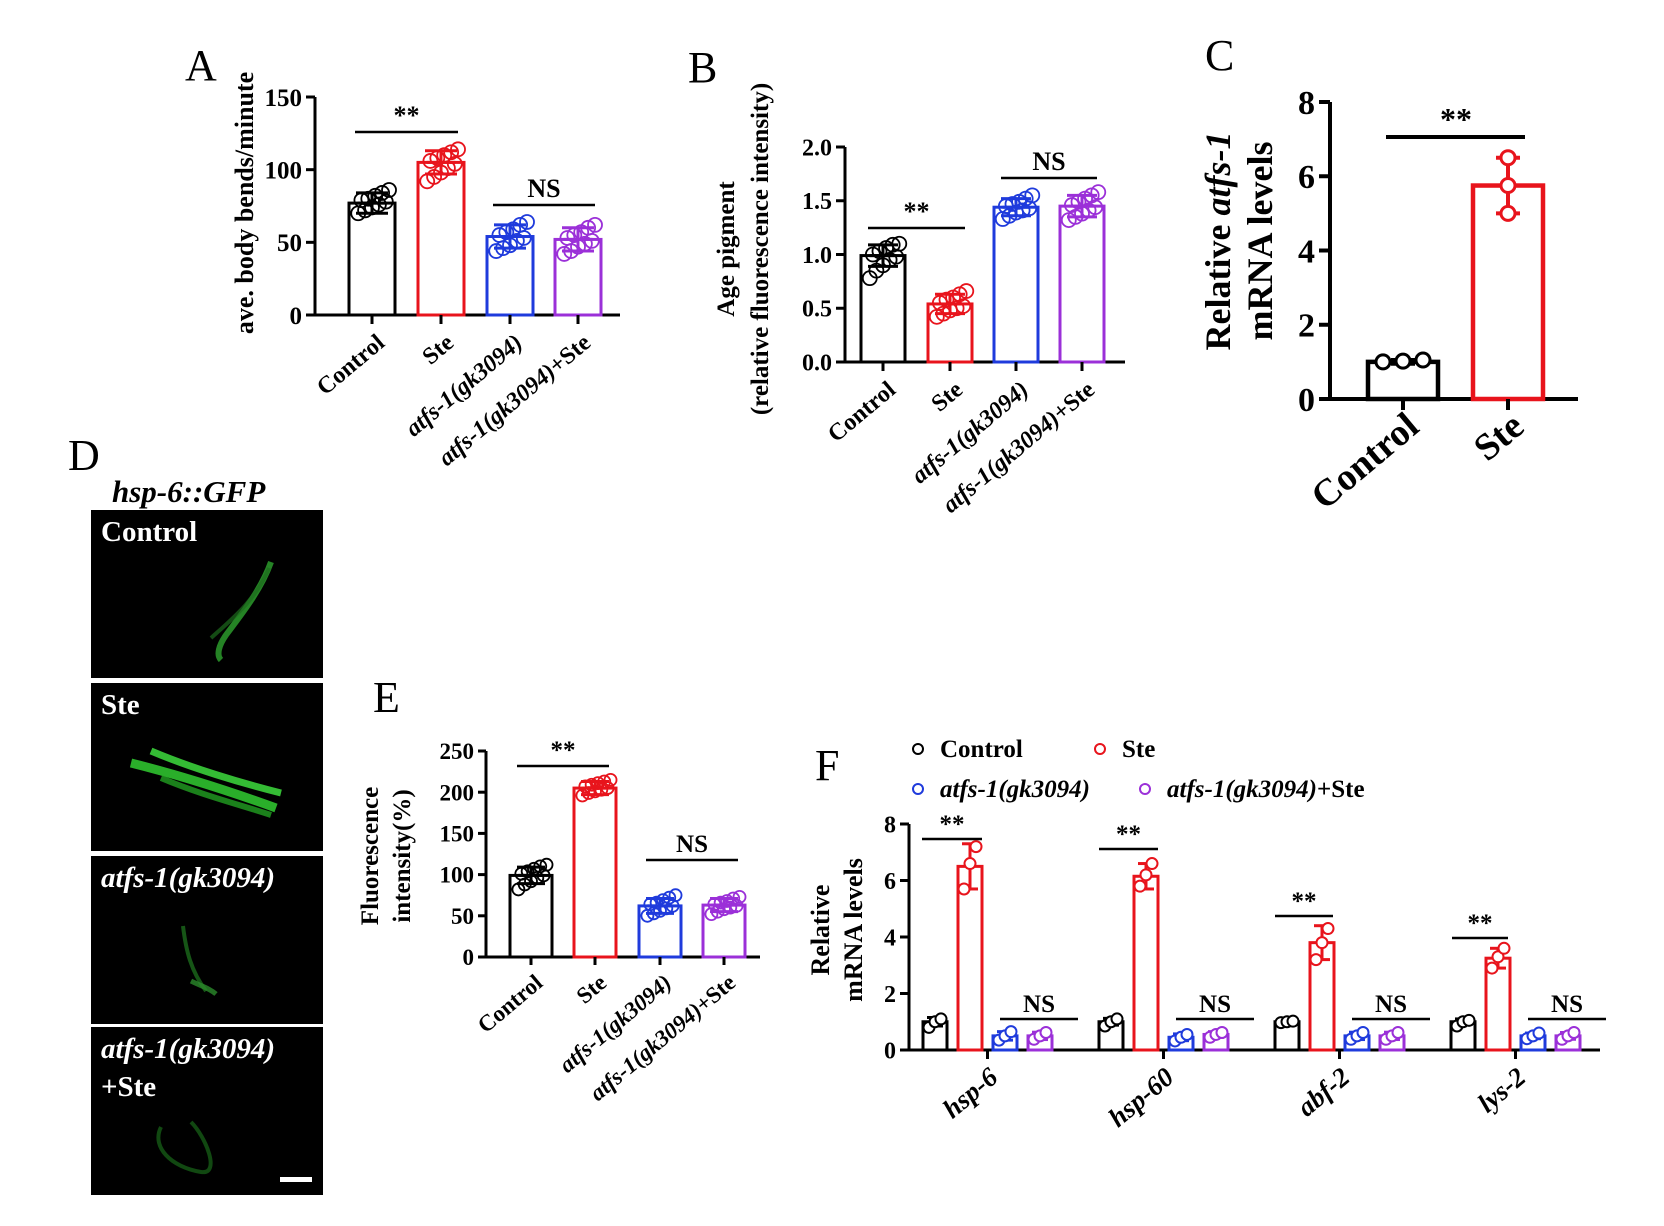 This screenshot has width=1664, height=1226. Describe the element at coordinates (817, 256) in the screenshot. I see `y-tick-label: 1.0` at that location.